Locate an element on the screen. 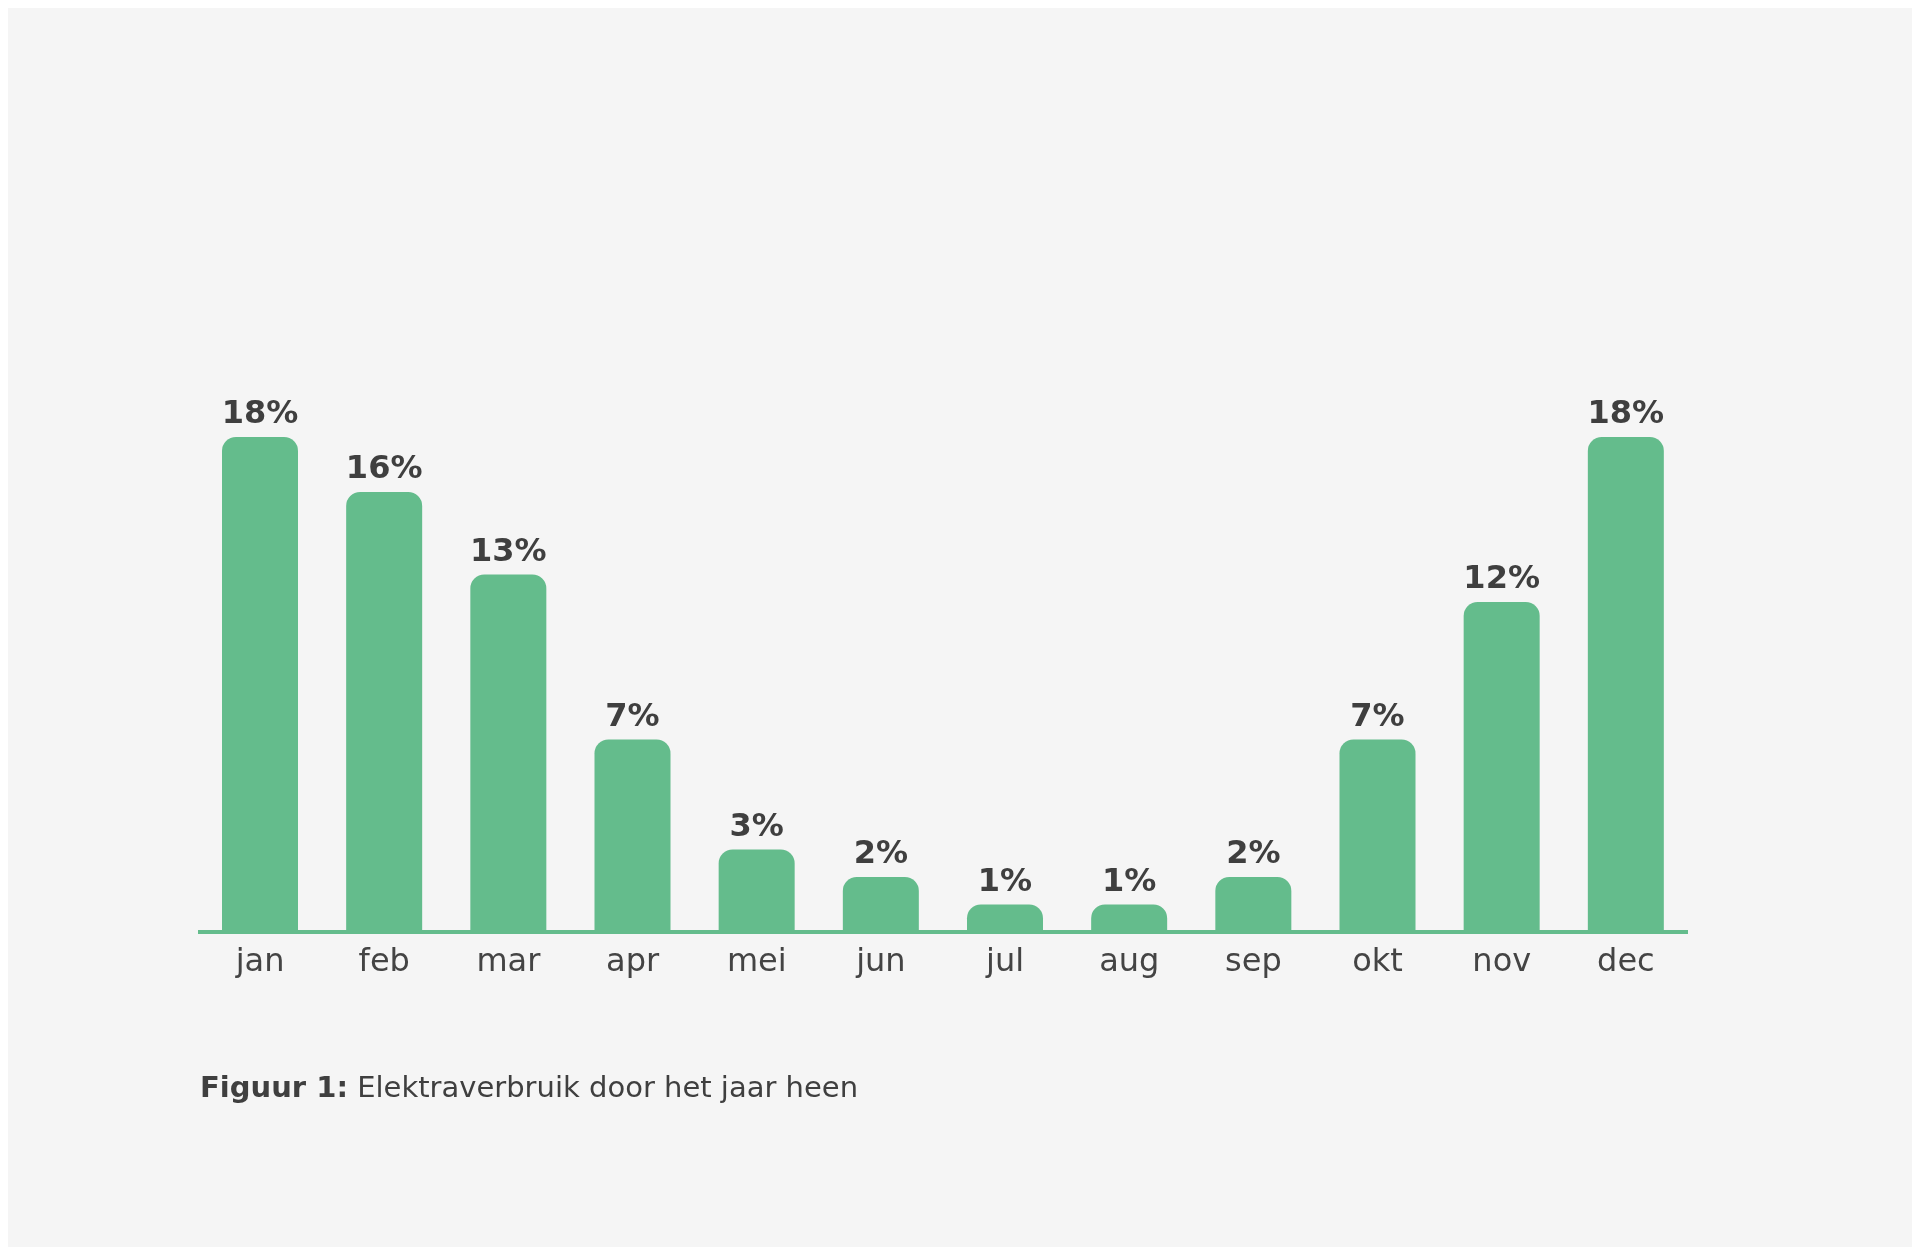 The image size is (1920, 1255). data-label: 12% is located at coordinates (1501, 577).